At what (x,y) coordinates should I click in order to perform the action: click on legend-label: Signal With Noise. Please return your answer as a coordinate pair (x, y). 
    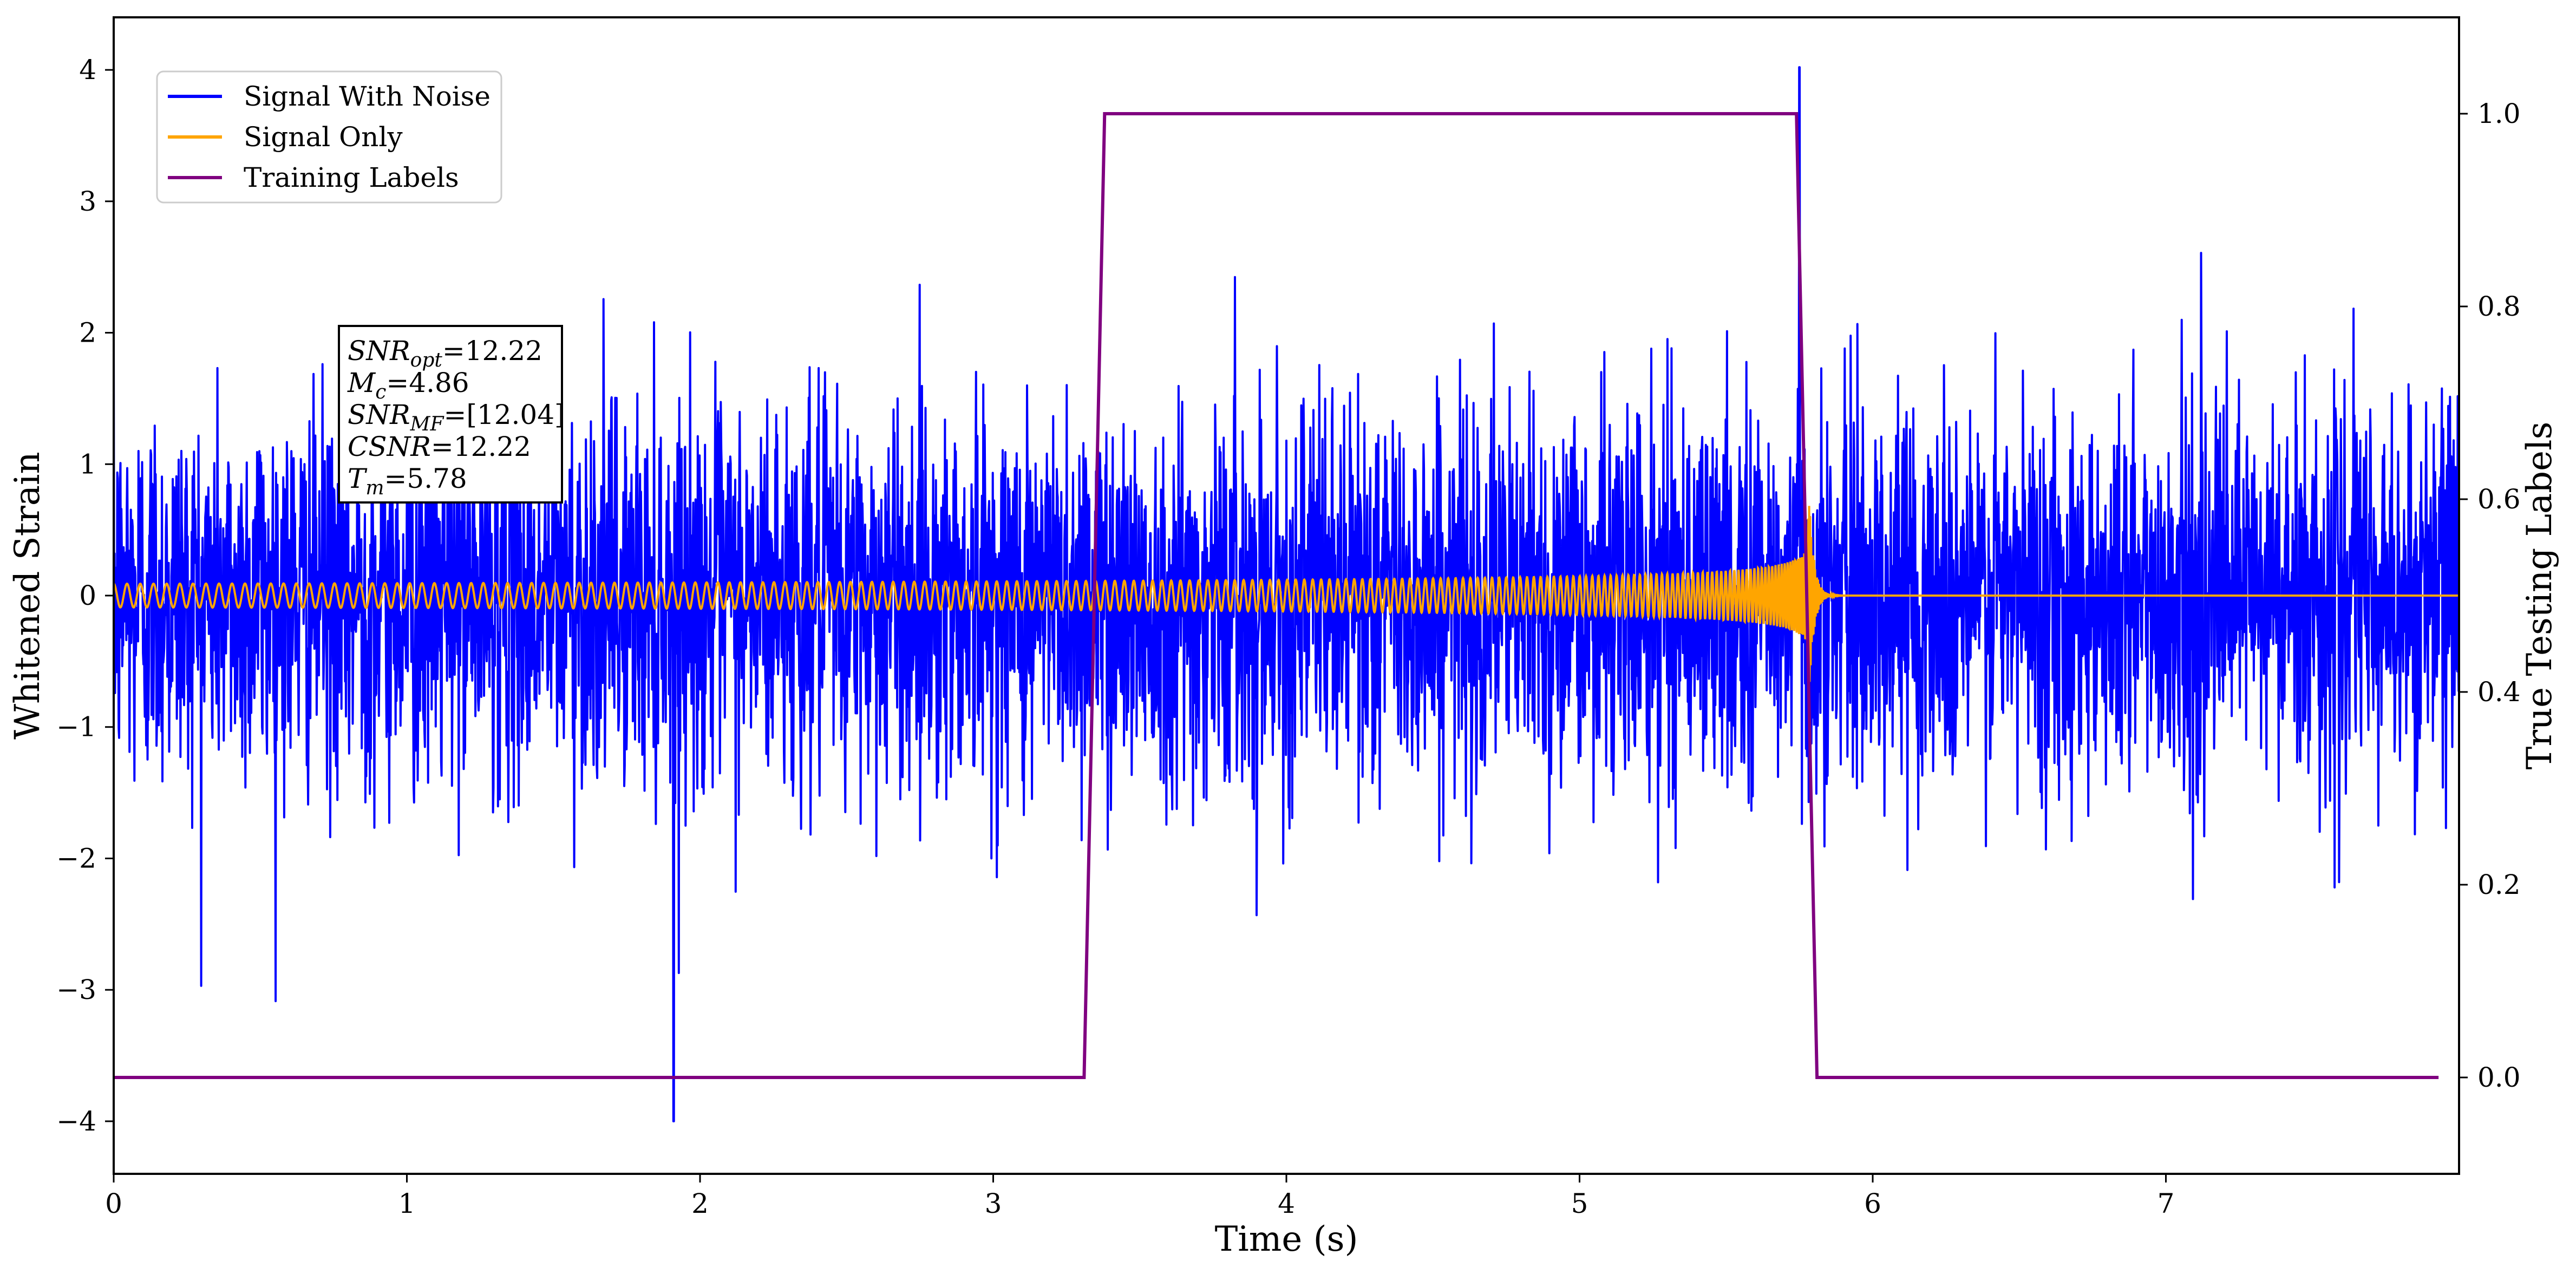
    Looking at the image, I should click on (368, 96).